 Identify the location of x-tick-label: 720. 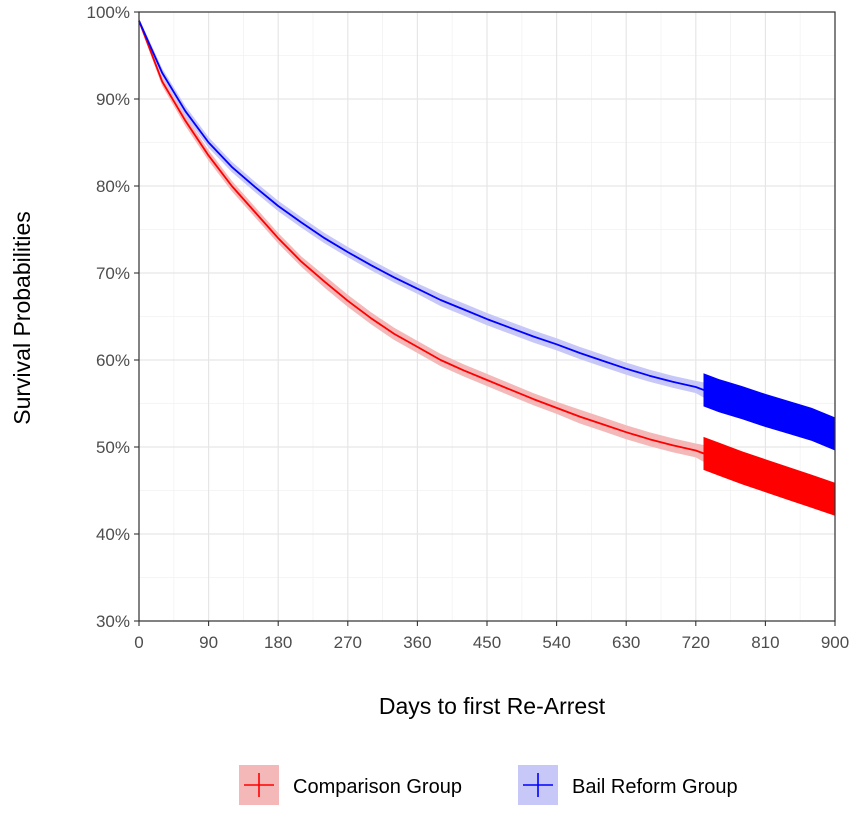
(696, 642).